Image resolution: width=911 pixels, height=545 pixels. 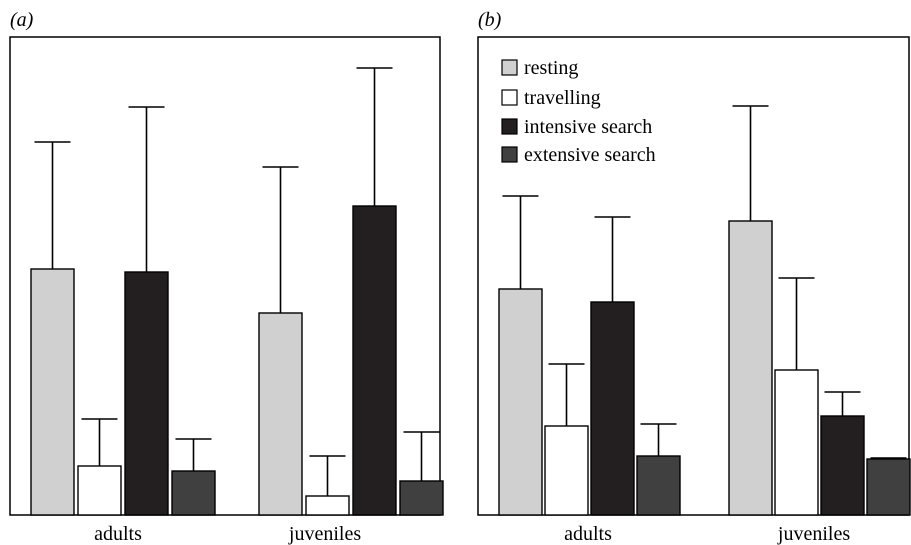 I want to click on panel-b-label: (b), so click(x=490, y=20).